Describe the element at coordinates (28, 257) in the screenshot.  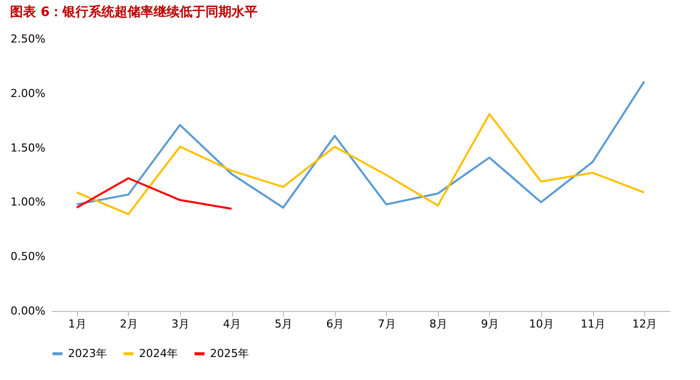
I see `y-tick-label: 0.50%` at that location.